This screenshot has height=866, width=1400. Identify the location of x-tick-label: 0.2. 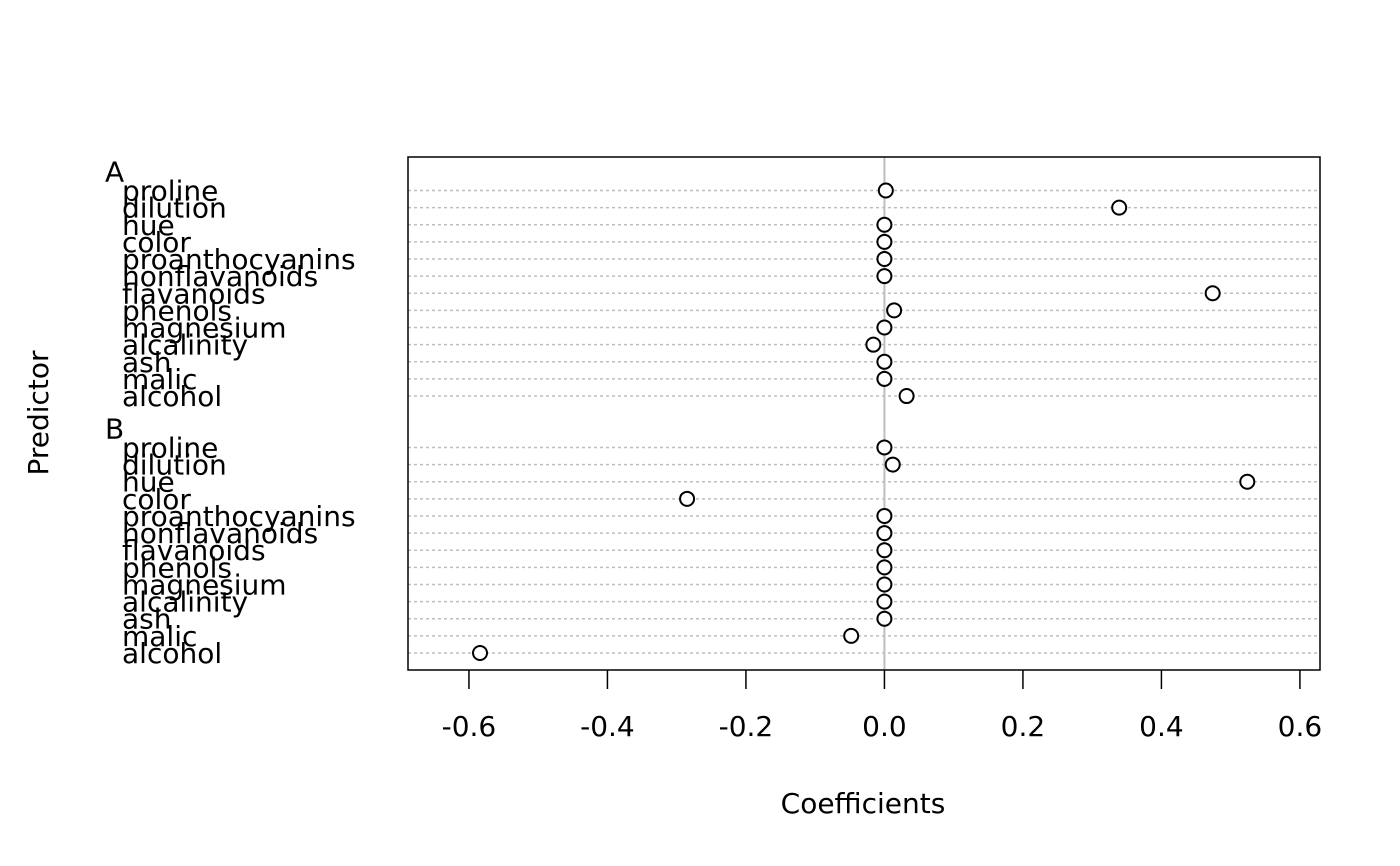
(1023, 726).